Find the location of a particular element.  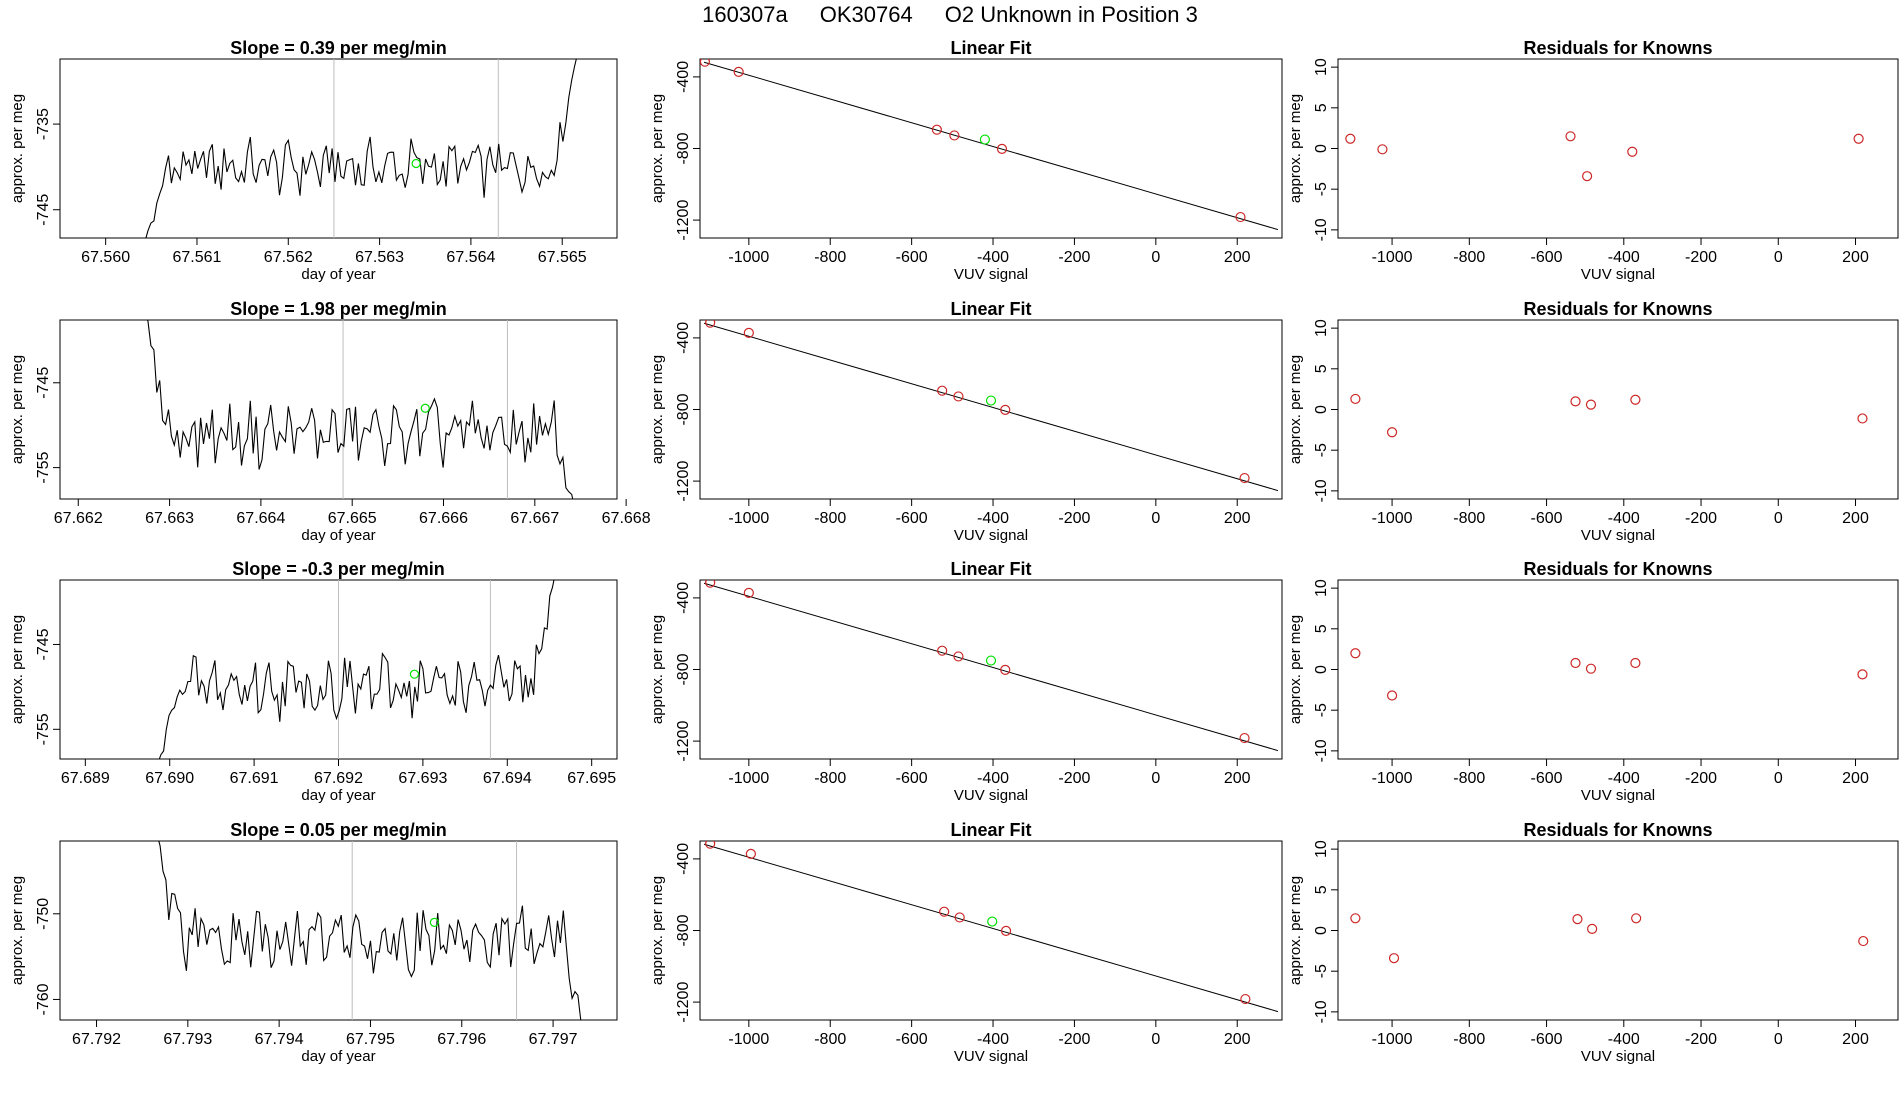

y-tick-label: -10 is located at coordinates (1321, 490).